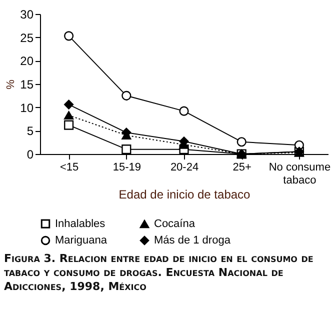  Describe the element at coordinates (81, 240) in the screenshot. I see `legend-label: Mariguana` at that location.